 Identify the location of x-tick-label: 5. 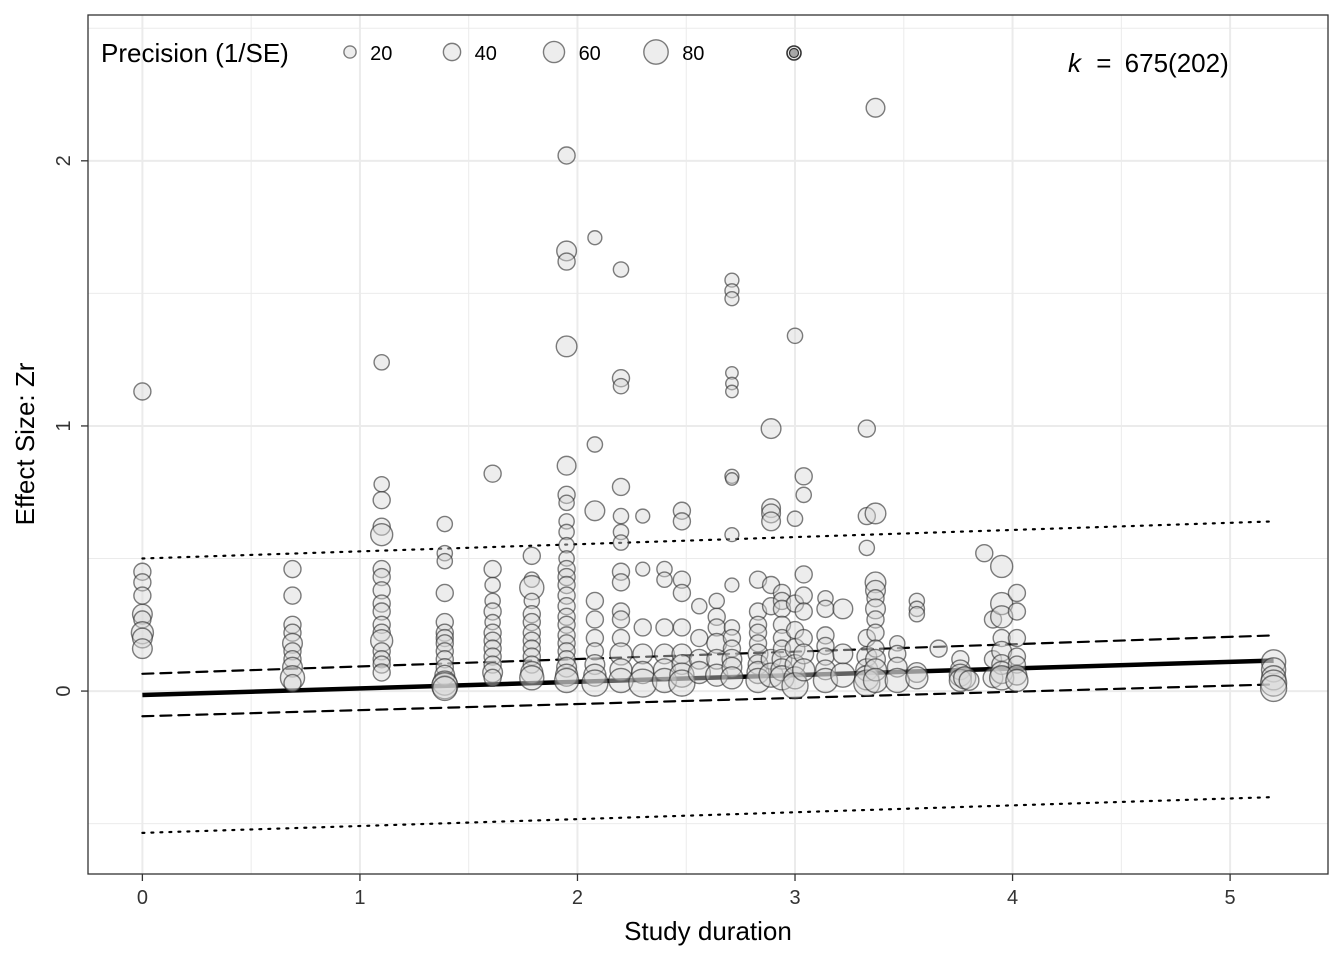
(1230, 898).